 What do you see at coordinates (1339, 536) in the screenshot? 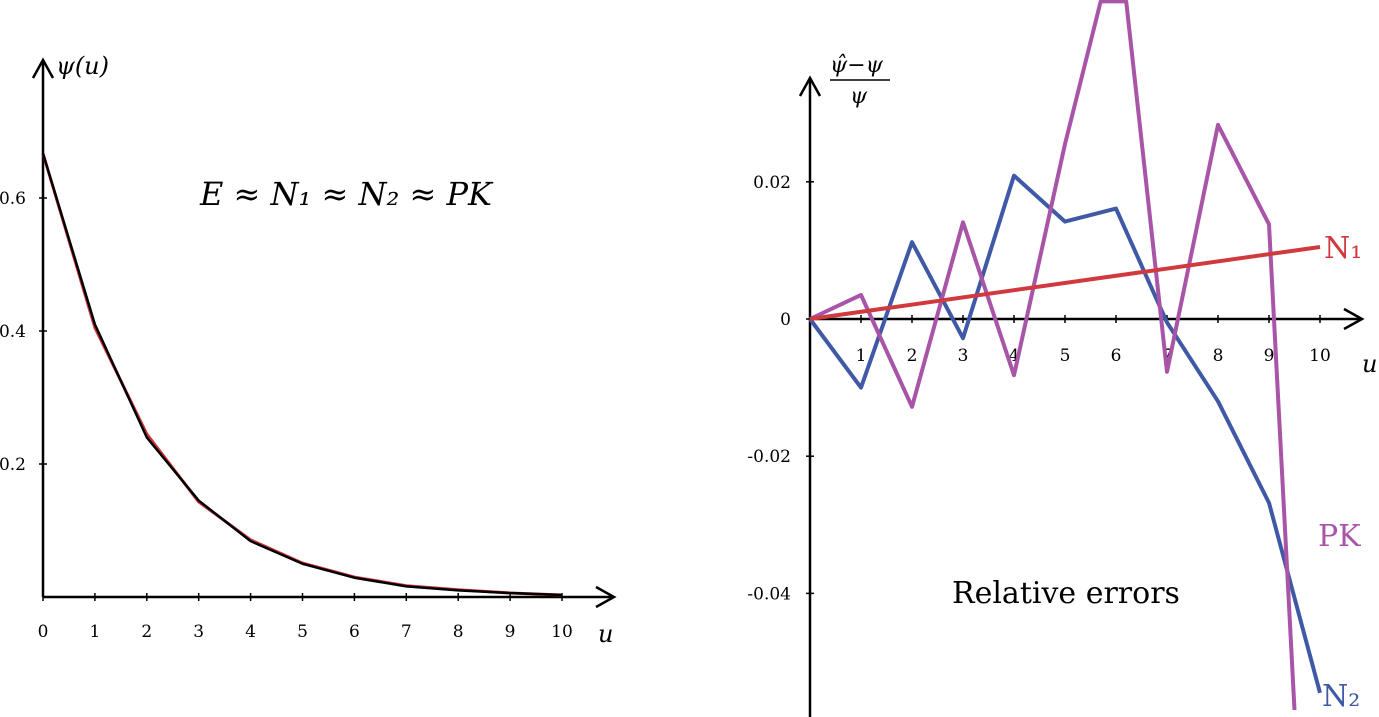
I see `series-label-pk: PK` at bounding box center [1339, 536].